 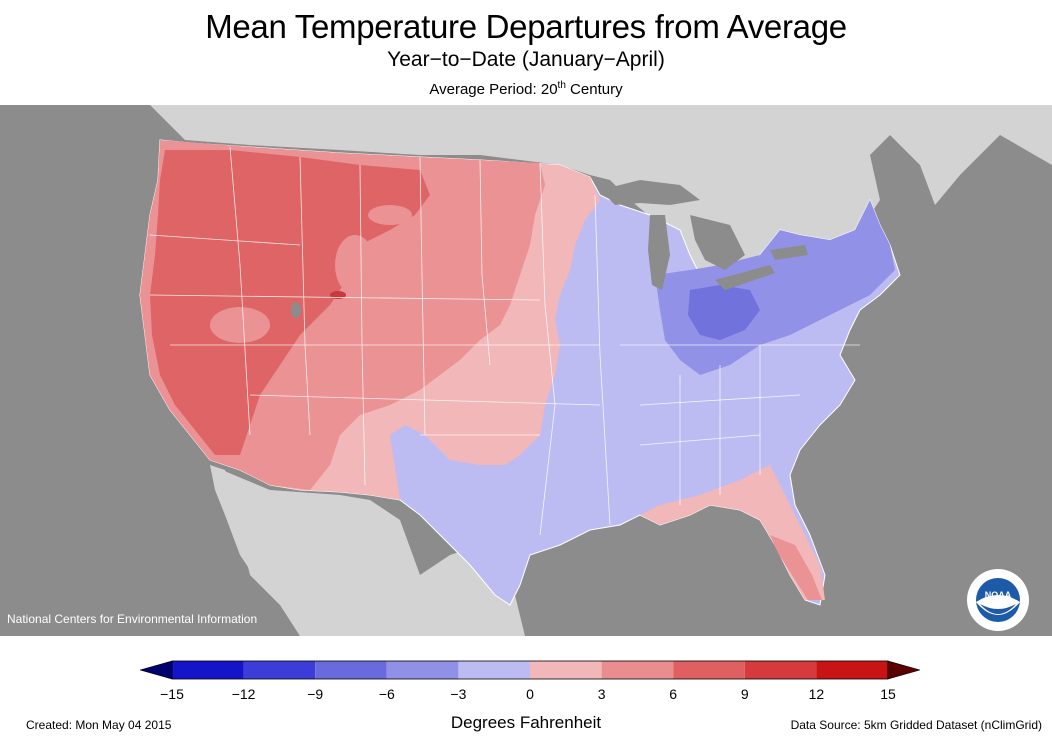 I want to click on baja-peninsula, so click(x=242, y=525).